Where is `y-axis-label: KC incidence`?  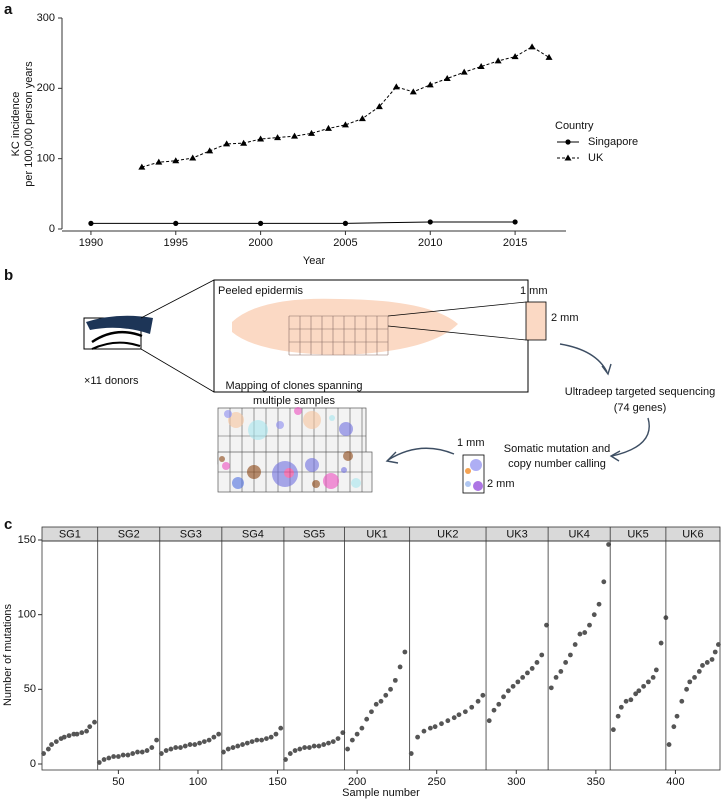 y-axis-label: KC incidence is located at coordinates (16, 124).